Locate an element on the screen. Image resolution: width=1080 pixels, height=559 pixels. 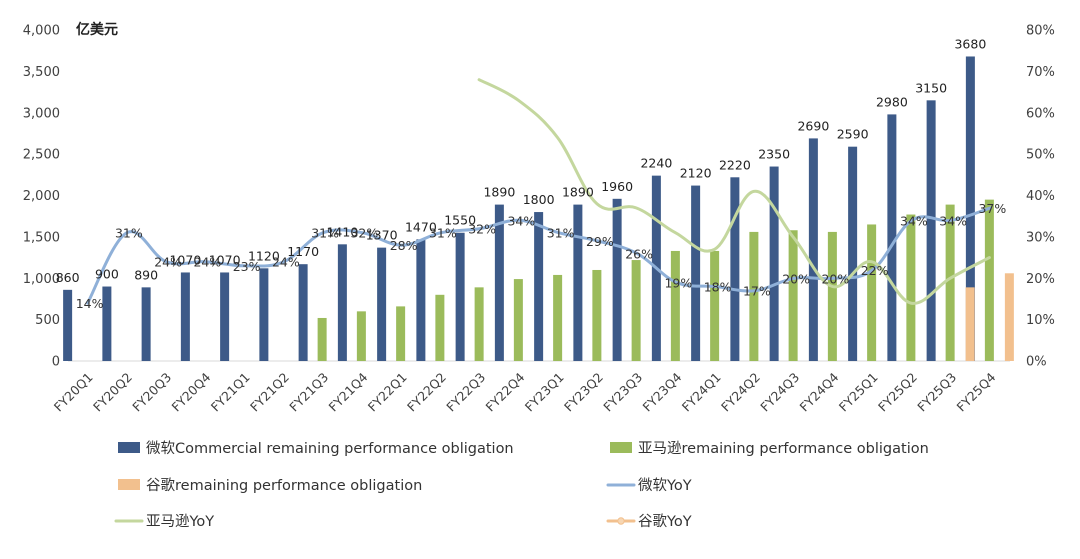
bar-value-label: 2120 is located at coordinates (696, 173).